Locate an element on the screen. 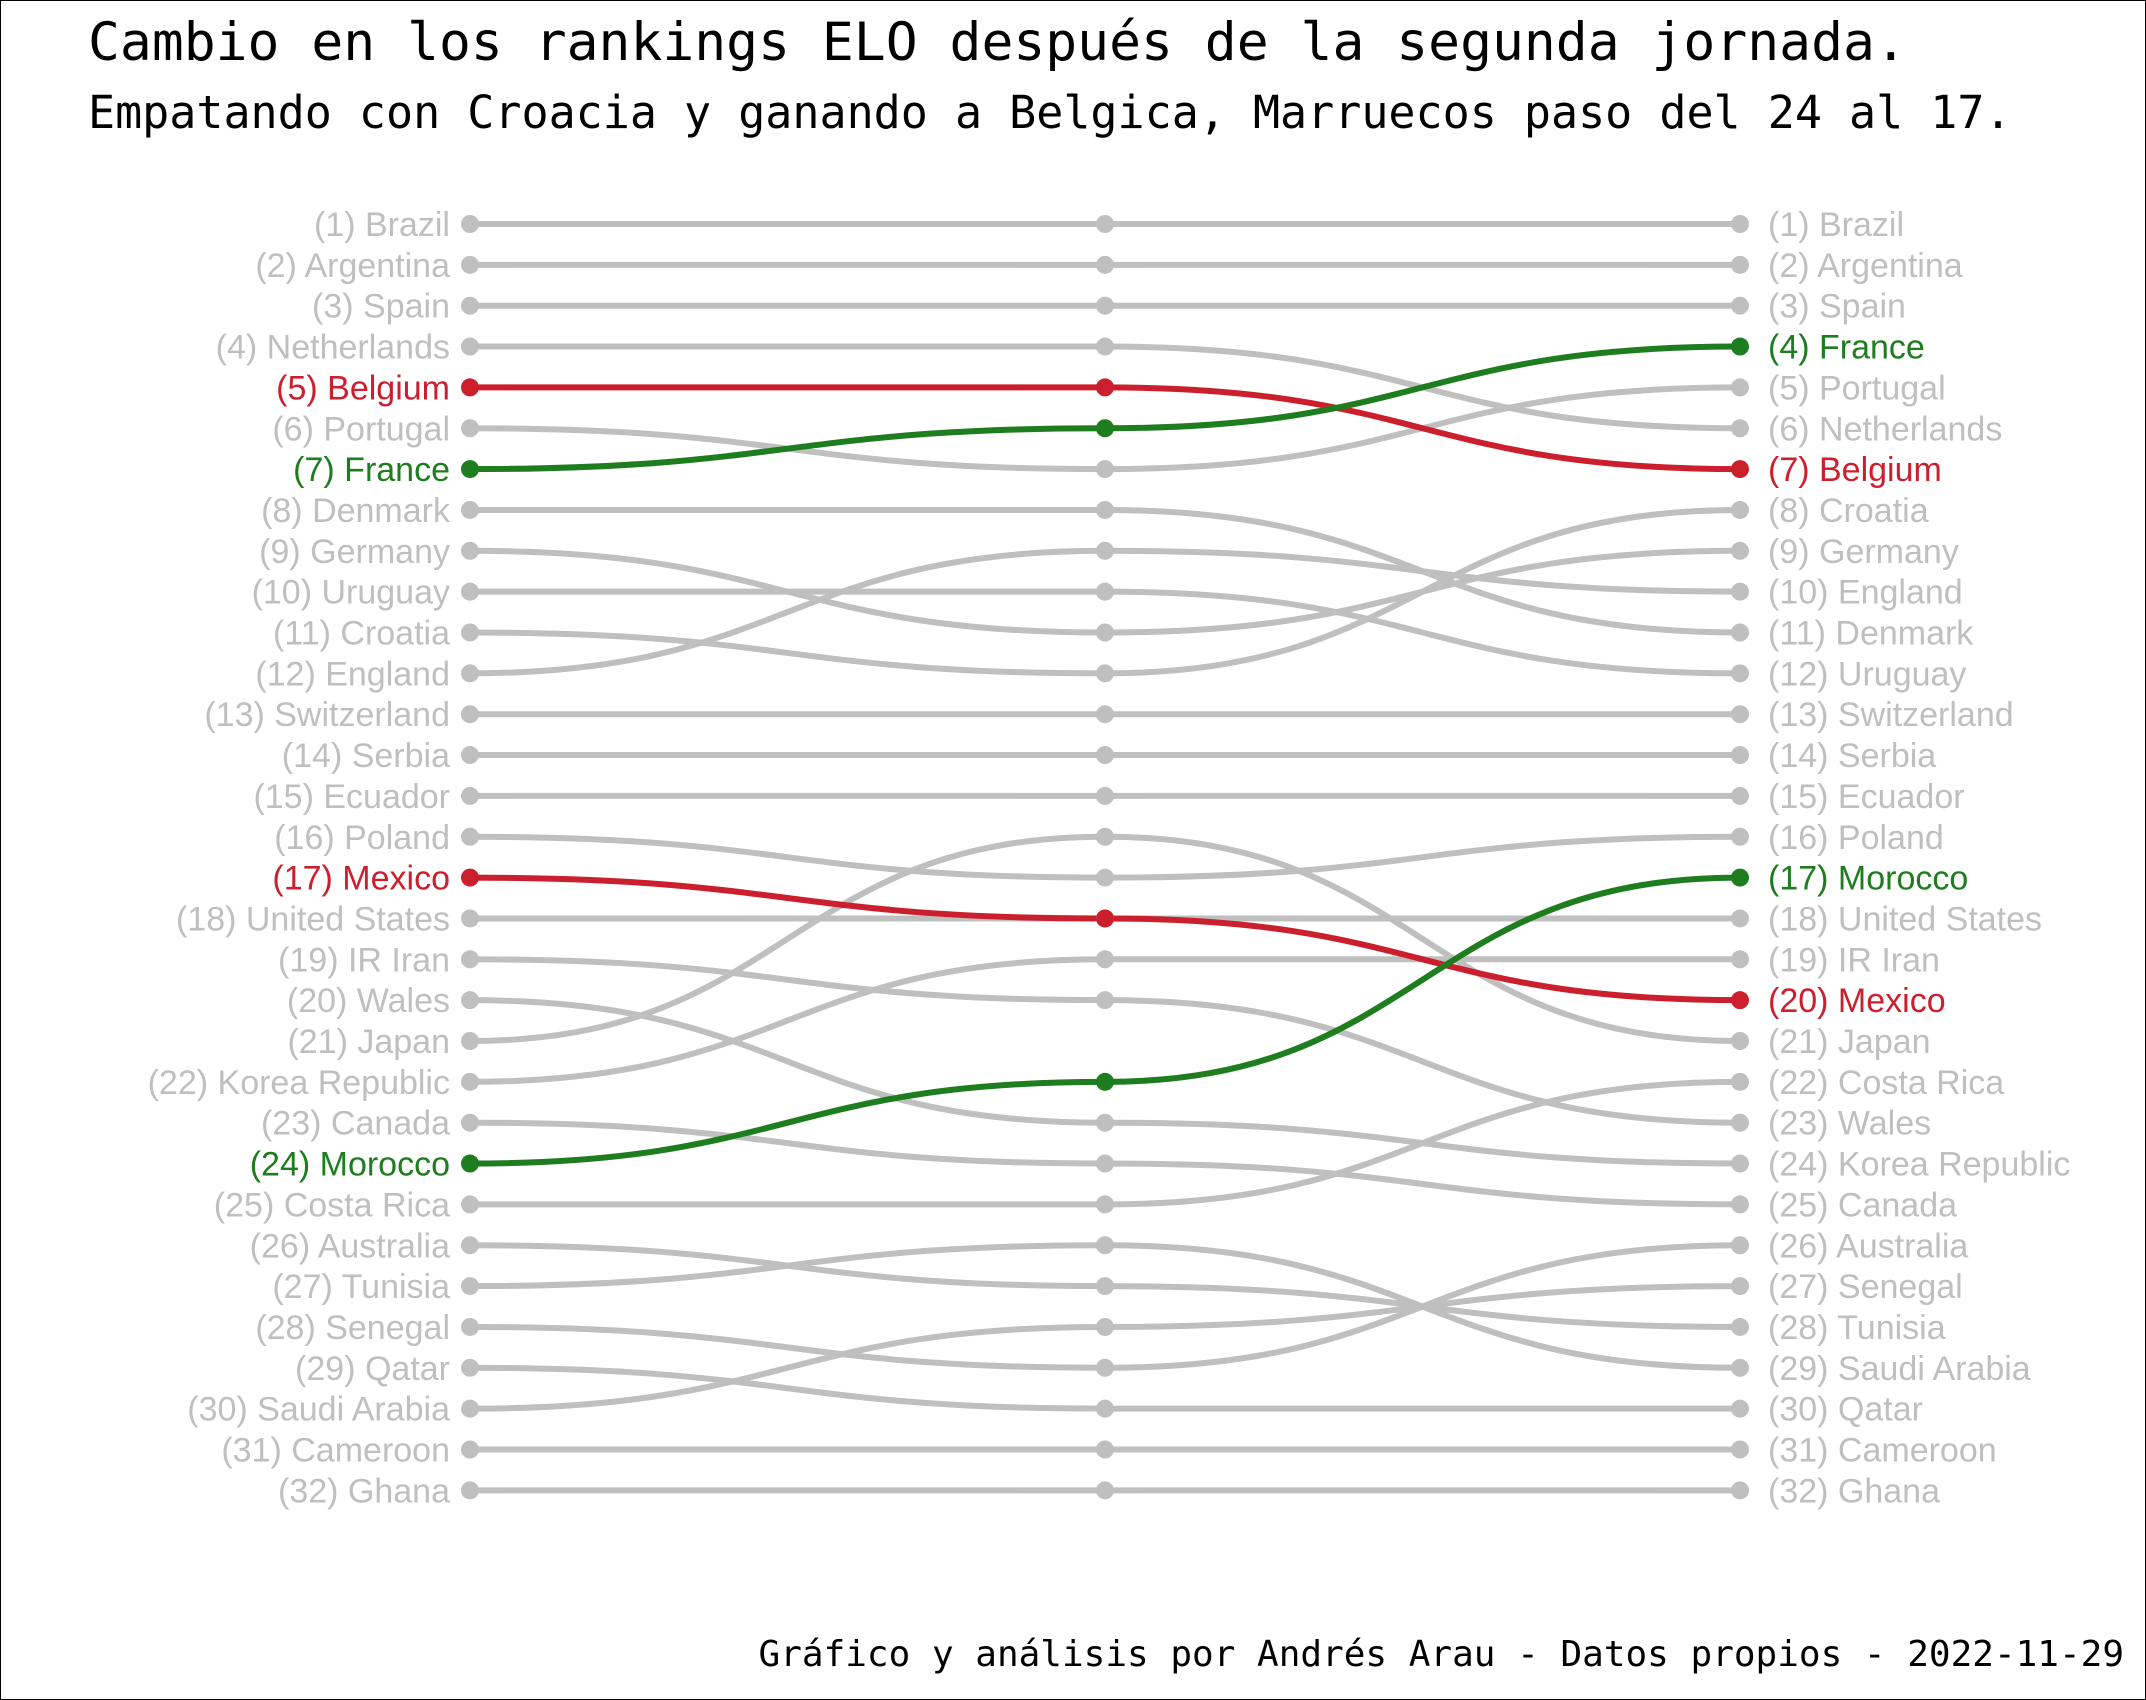 Image resolution: width=2146 pixels, height=1700 pixels. line-france-seg2 is located at coordinates (1422, 387).